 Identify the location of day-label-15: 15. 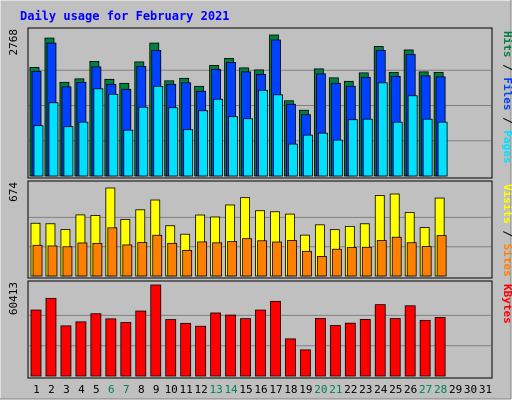
(245, 389).